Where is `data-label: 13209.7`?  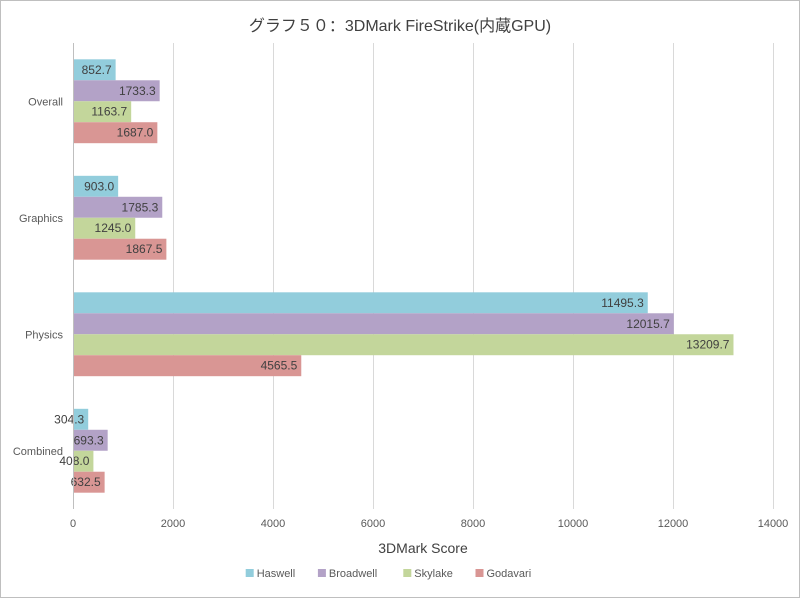 data-label: 13209.7 is located at coordinates (708, 345).